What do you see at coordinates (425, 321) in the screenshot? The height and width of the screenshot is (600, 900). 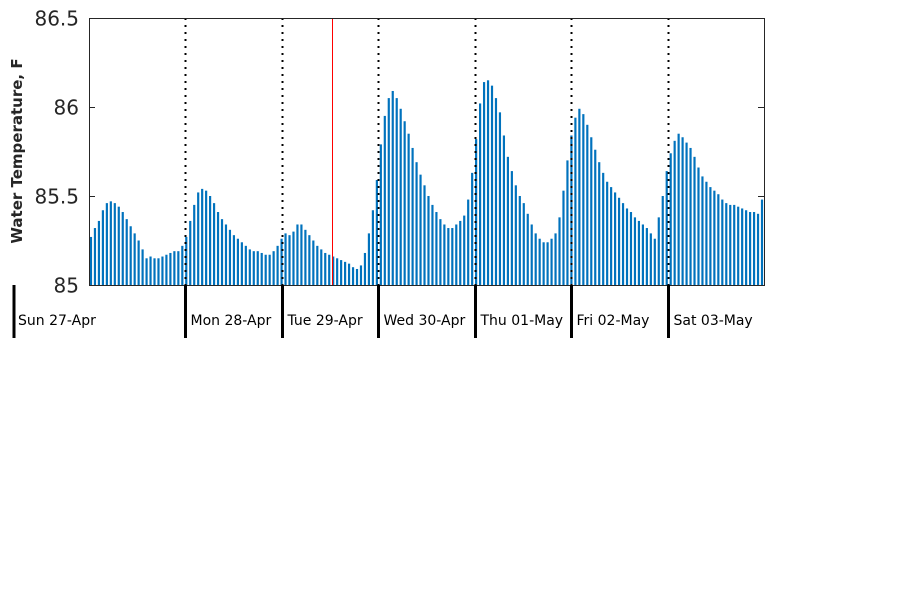 I see `day-label: Wed 30-Apr` at bounding box center [425, 321].